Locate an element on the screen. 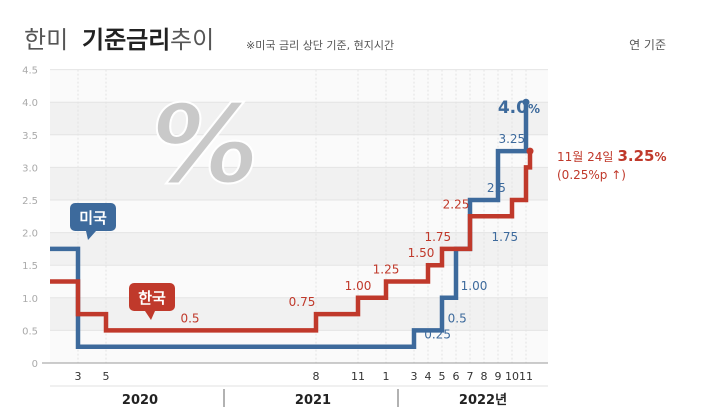 The height and width of the screenshot is (414, 705). title-main: 기준금리 is located at coordinates (126, 40).